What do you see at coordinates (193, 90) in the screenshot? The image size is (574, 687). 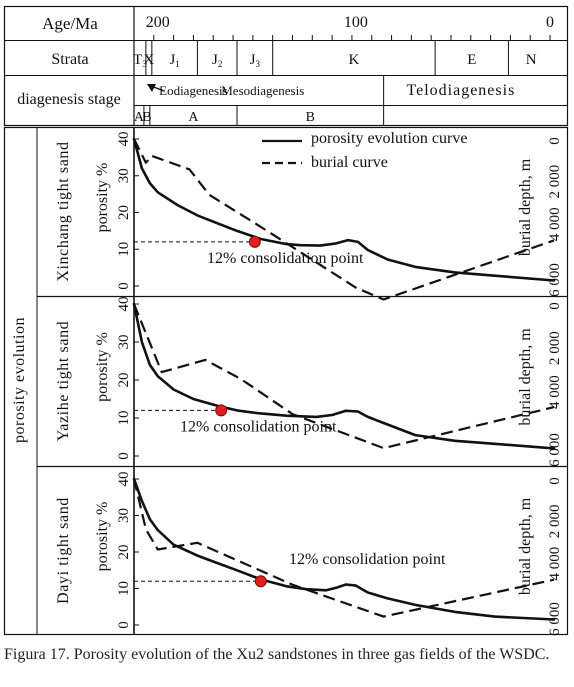 I see `stage-label-eodiagenesis: Eodiagenesis` at bounding box center [193, 90].